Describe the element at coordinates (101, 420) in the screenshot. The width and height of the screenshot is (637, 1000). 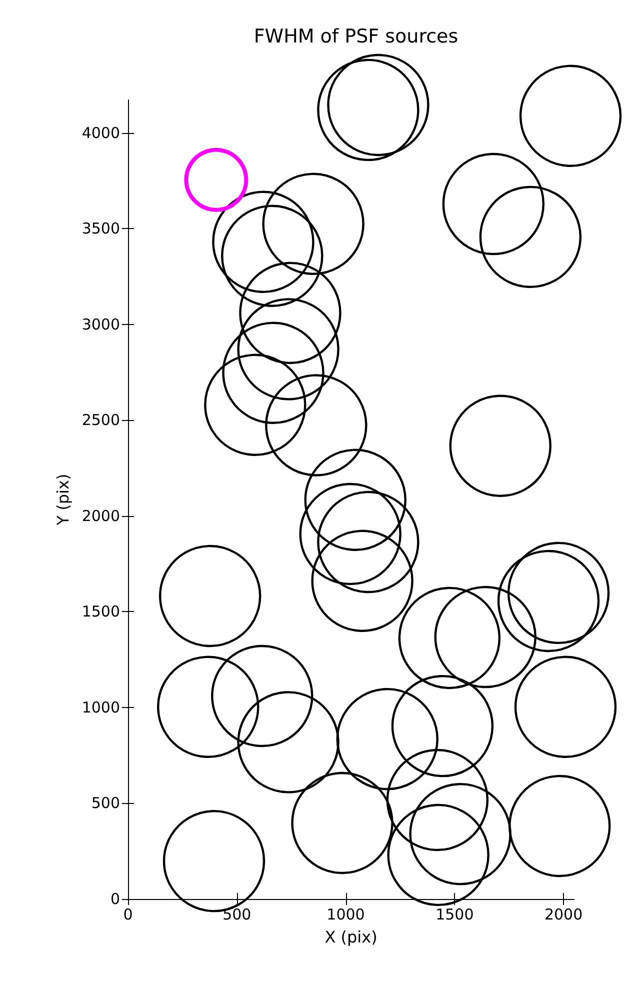
I see `y-tick-label: 2500` at that location.